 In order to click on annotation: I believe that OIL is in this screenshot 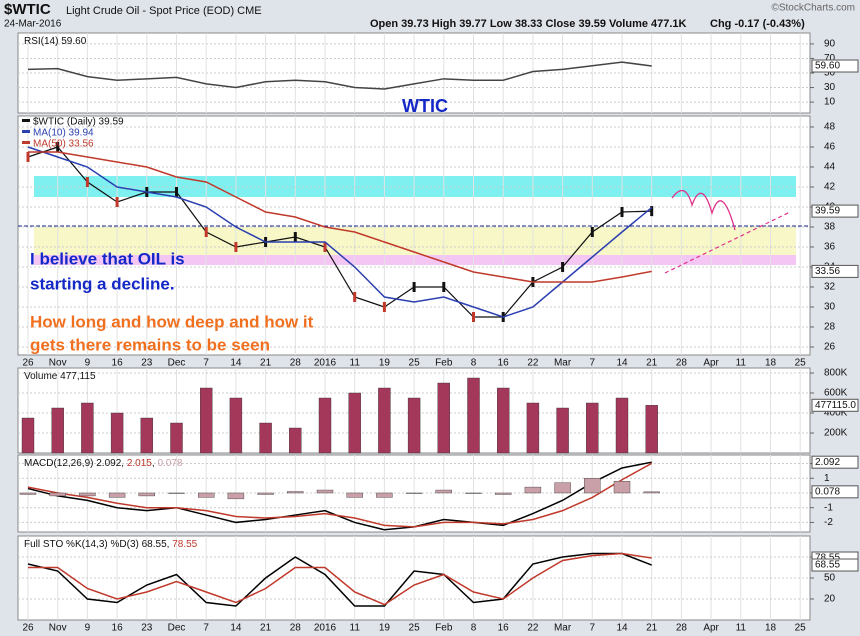, I will do `click(107, 258)`.